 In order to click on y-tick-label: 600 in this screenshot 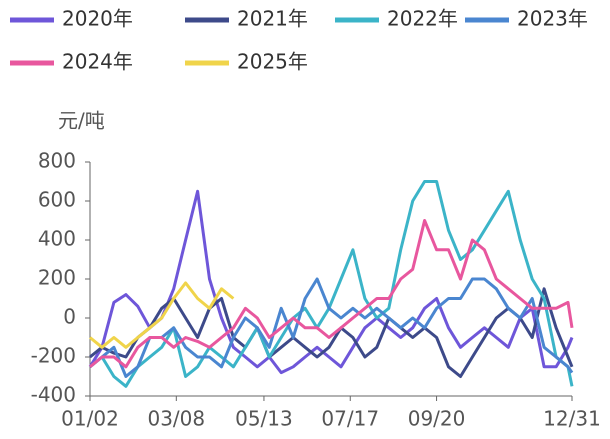, I will do `click(57, 200)`.